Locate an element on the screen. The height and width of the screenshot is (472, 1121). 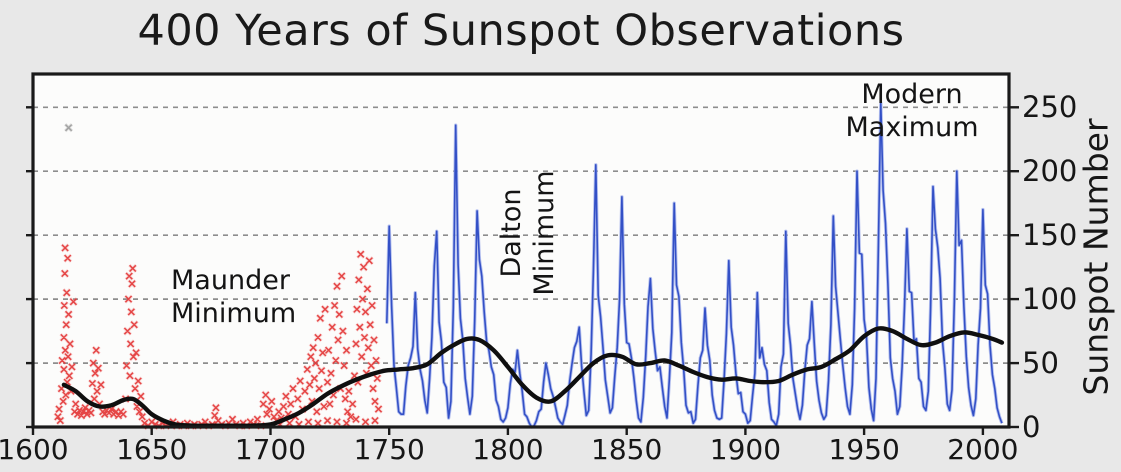
chart-title: 400 Years of Sunspot Observations is located at coordinates (521, 31).